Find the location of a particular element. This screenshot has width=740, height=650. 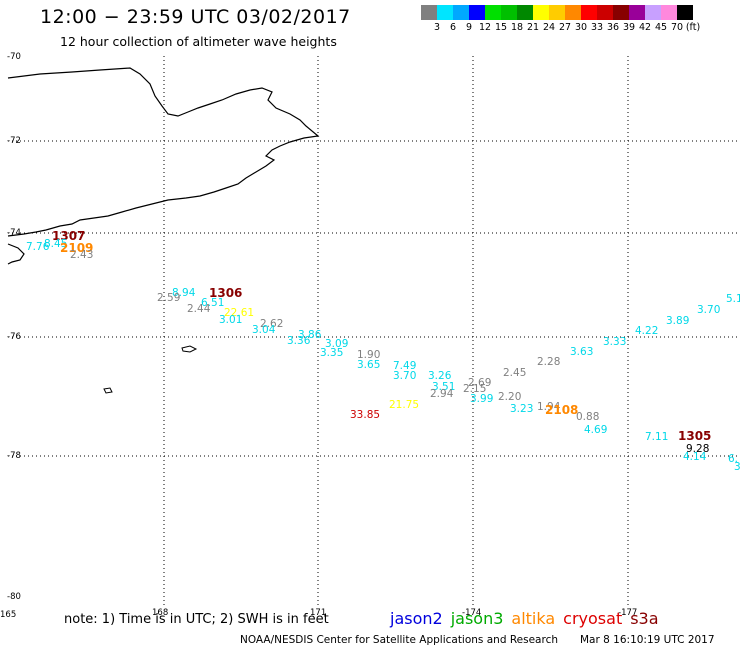

color-scale-label: 36 is located at coordinates (613, 27).